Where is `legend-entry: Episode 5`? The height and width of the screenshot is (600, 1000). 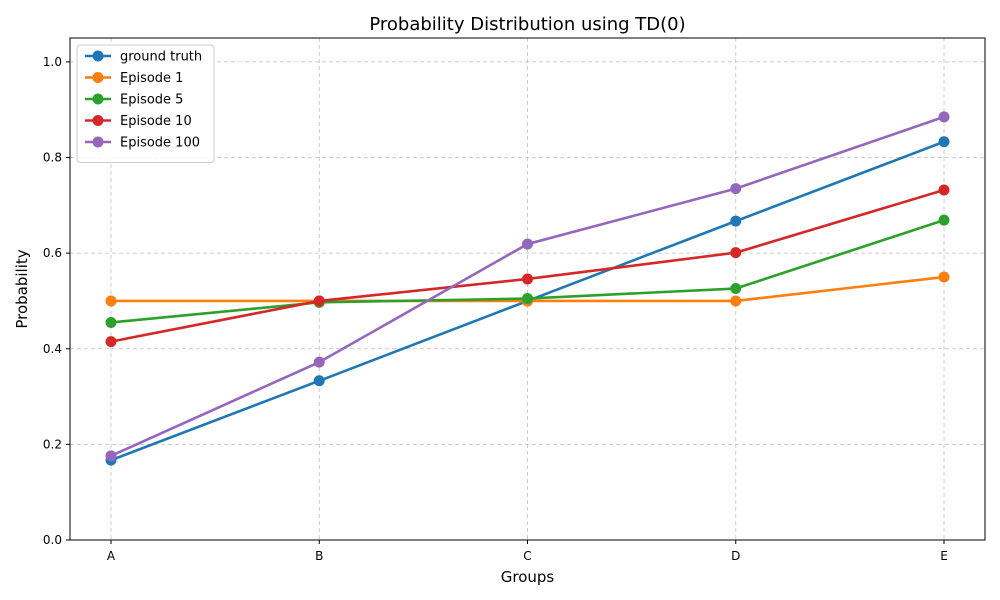 legend-entry: Episode 5 is located at coordinates (134, 100).